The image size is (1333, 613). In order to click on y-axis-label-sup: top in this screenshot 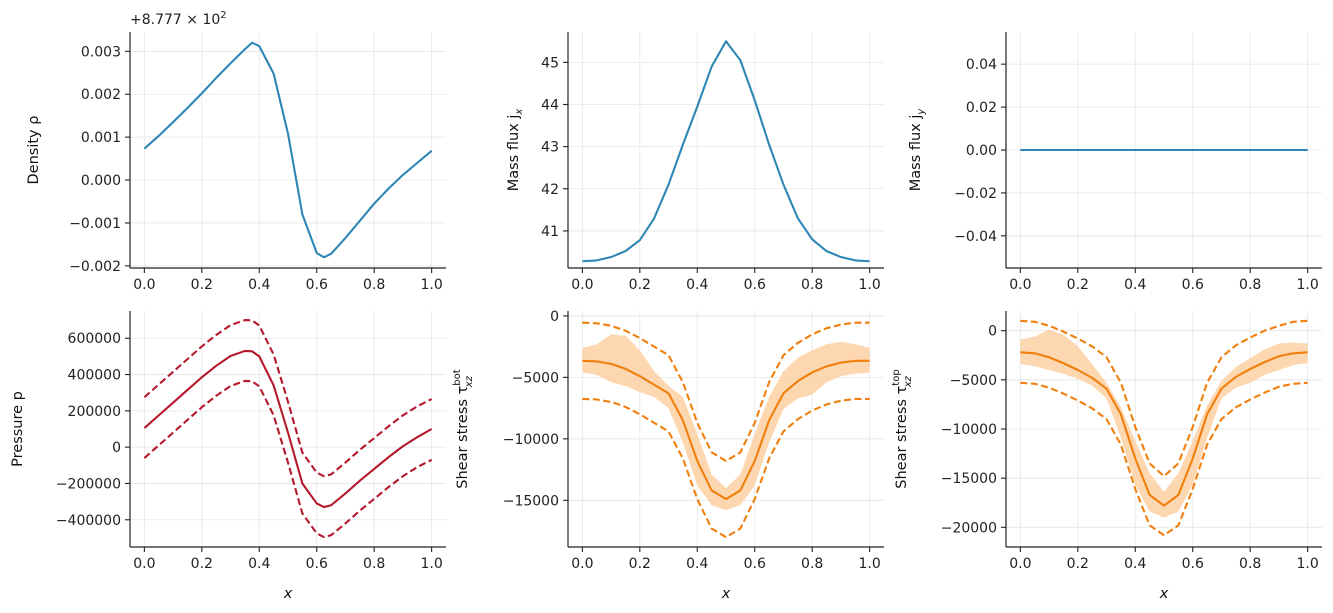, I will do `click(896, 377)`.